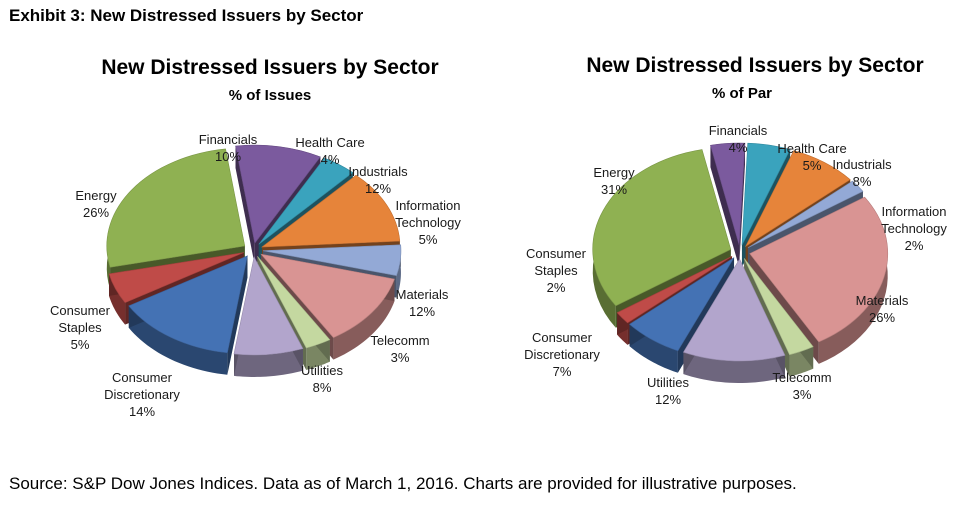 The width and height of the screenshot is (971, 517). Describe the element at coordinates (142, 394) in the screenshot. I see `label-consumer-discretionary: Consumer Discretionary 14%` at that location.